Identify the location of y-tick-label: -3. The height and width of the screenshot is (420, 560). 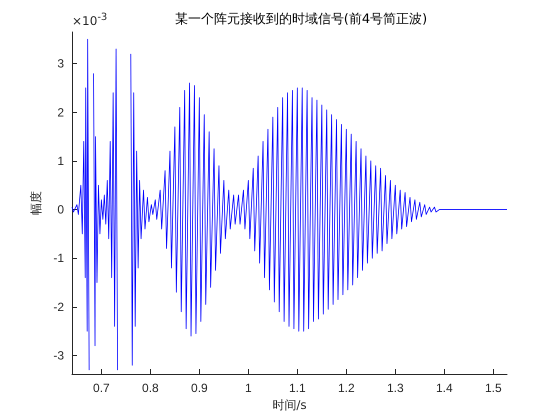
(58, 355).